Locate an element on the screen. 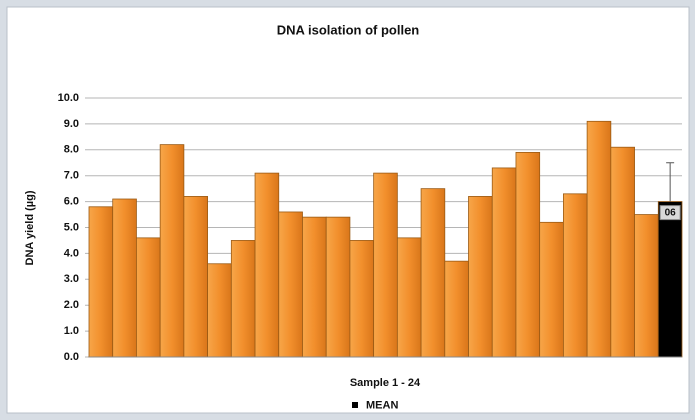  y-tick-label: 9.0 is located at coordinates (71, 124).